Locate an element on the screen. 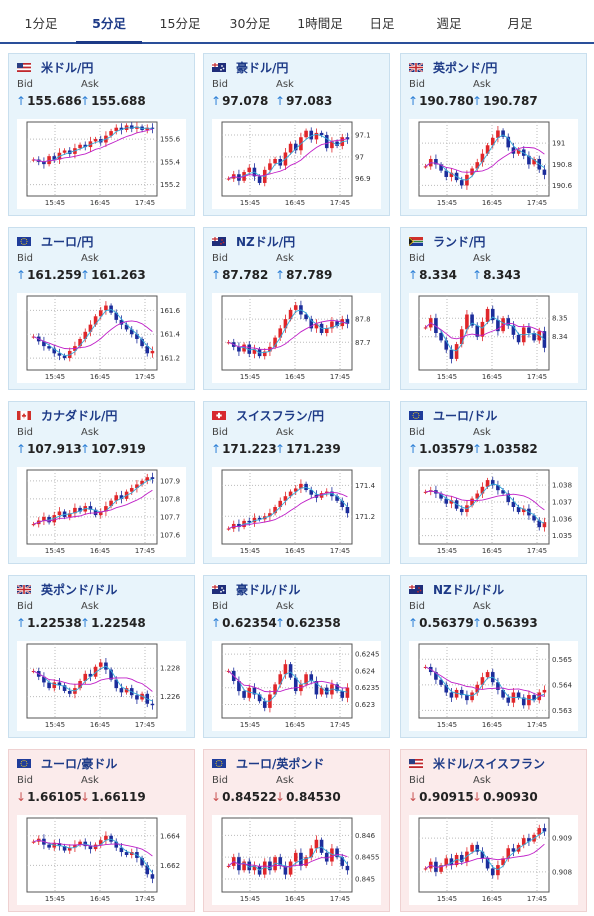 The width and height of the screenshot is (594, 916). currency-pair-link: スイスフラン/円 is located at coordinates (280, 416).